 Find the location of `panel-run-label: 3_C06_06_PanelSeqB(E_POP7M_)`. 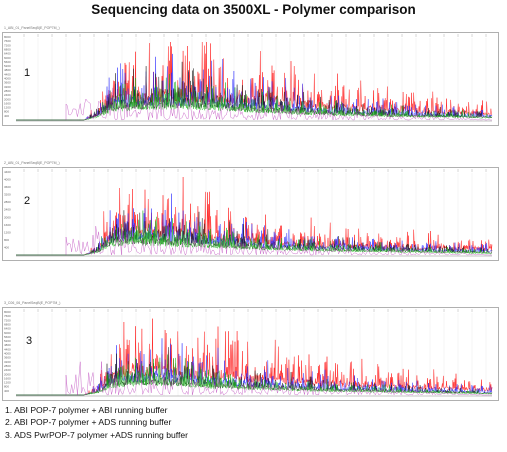

panel-run-label: 3_C06_06_PanelSeqB(E_POP7M_) is located at coordinates (32, 303).